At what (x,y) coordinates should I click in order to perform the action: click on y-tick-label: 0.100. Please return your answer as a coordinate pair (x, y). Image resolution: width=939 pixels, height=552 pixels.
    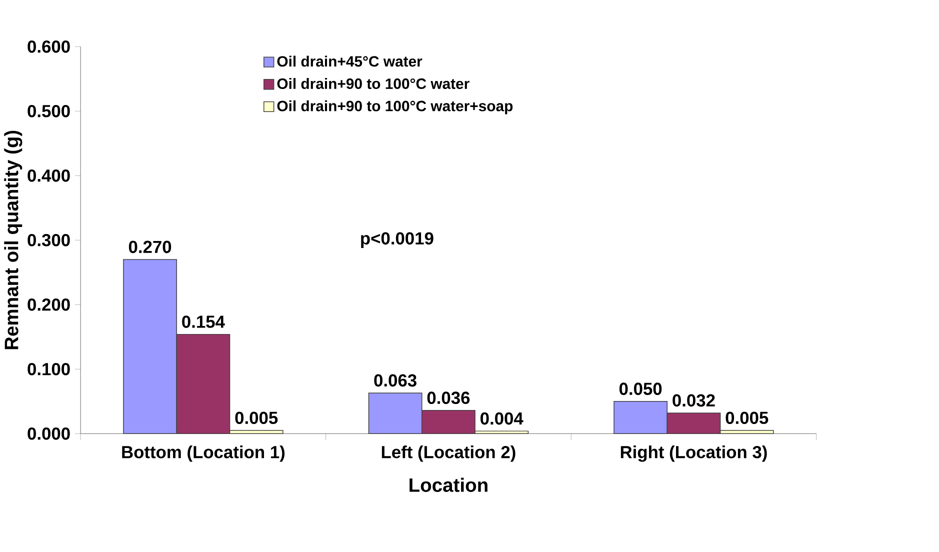
    Looking at the image, I should click on (49, 369).